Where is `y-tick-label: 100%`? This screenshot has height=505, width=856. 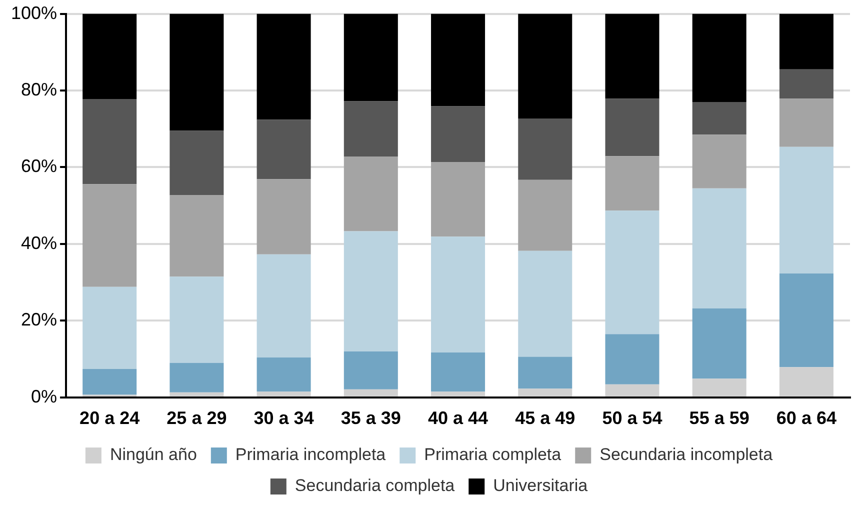 y-tick-label: 100% is located at coordinates (34, 12).